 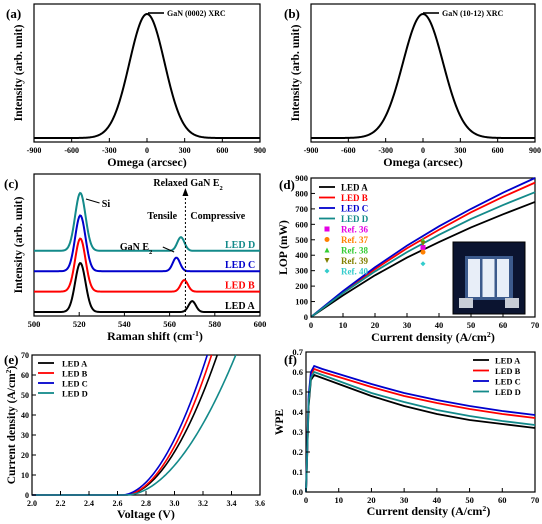 What do you see at coordinates (25, 435) in the screenshot?
I see `y-tick-label: 30` at bounding box center [25, 435].